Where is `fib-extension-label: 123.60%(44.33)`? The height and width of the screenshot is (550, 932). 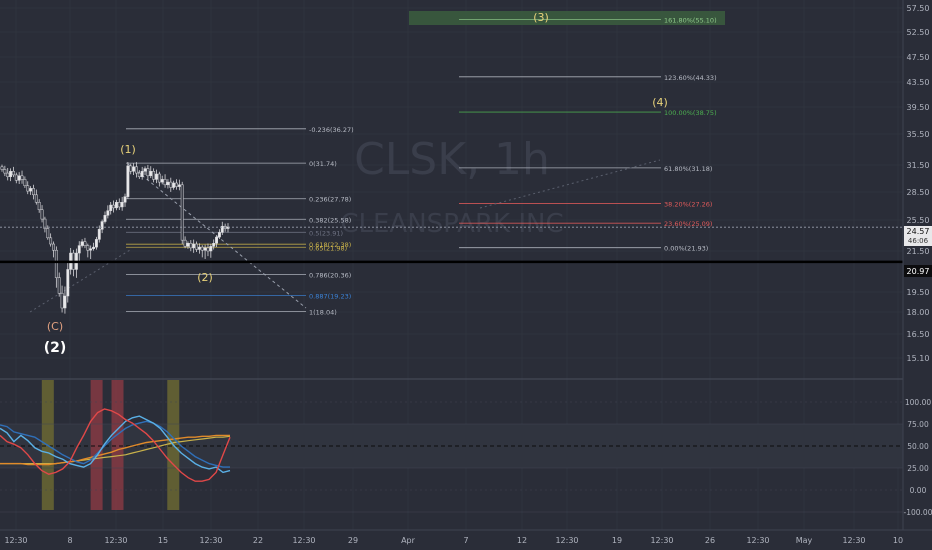
fib-extension-label: 123.60%(44.33) is located at coordinates (690, 78).